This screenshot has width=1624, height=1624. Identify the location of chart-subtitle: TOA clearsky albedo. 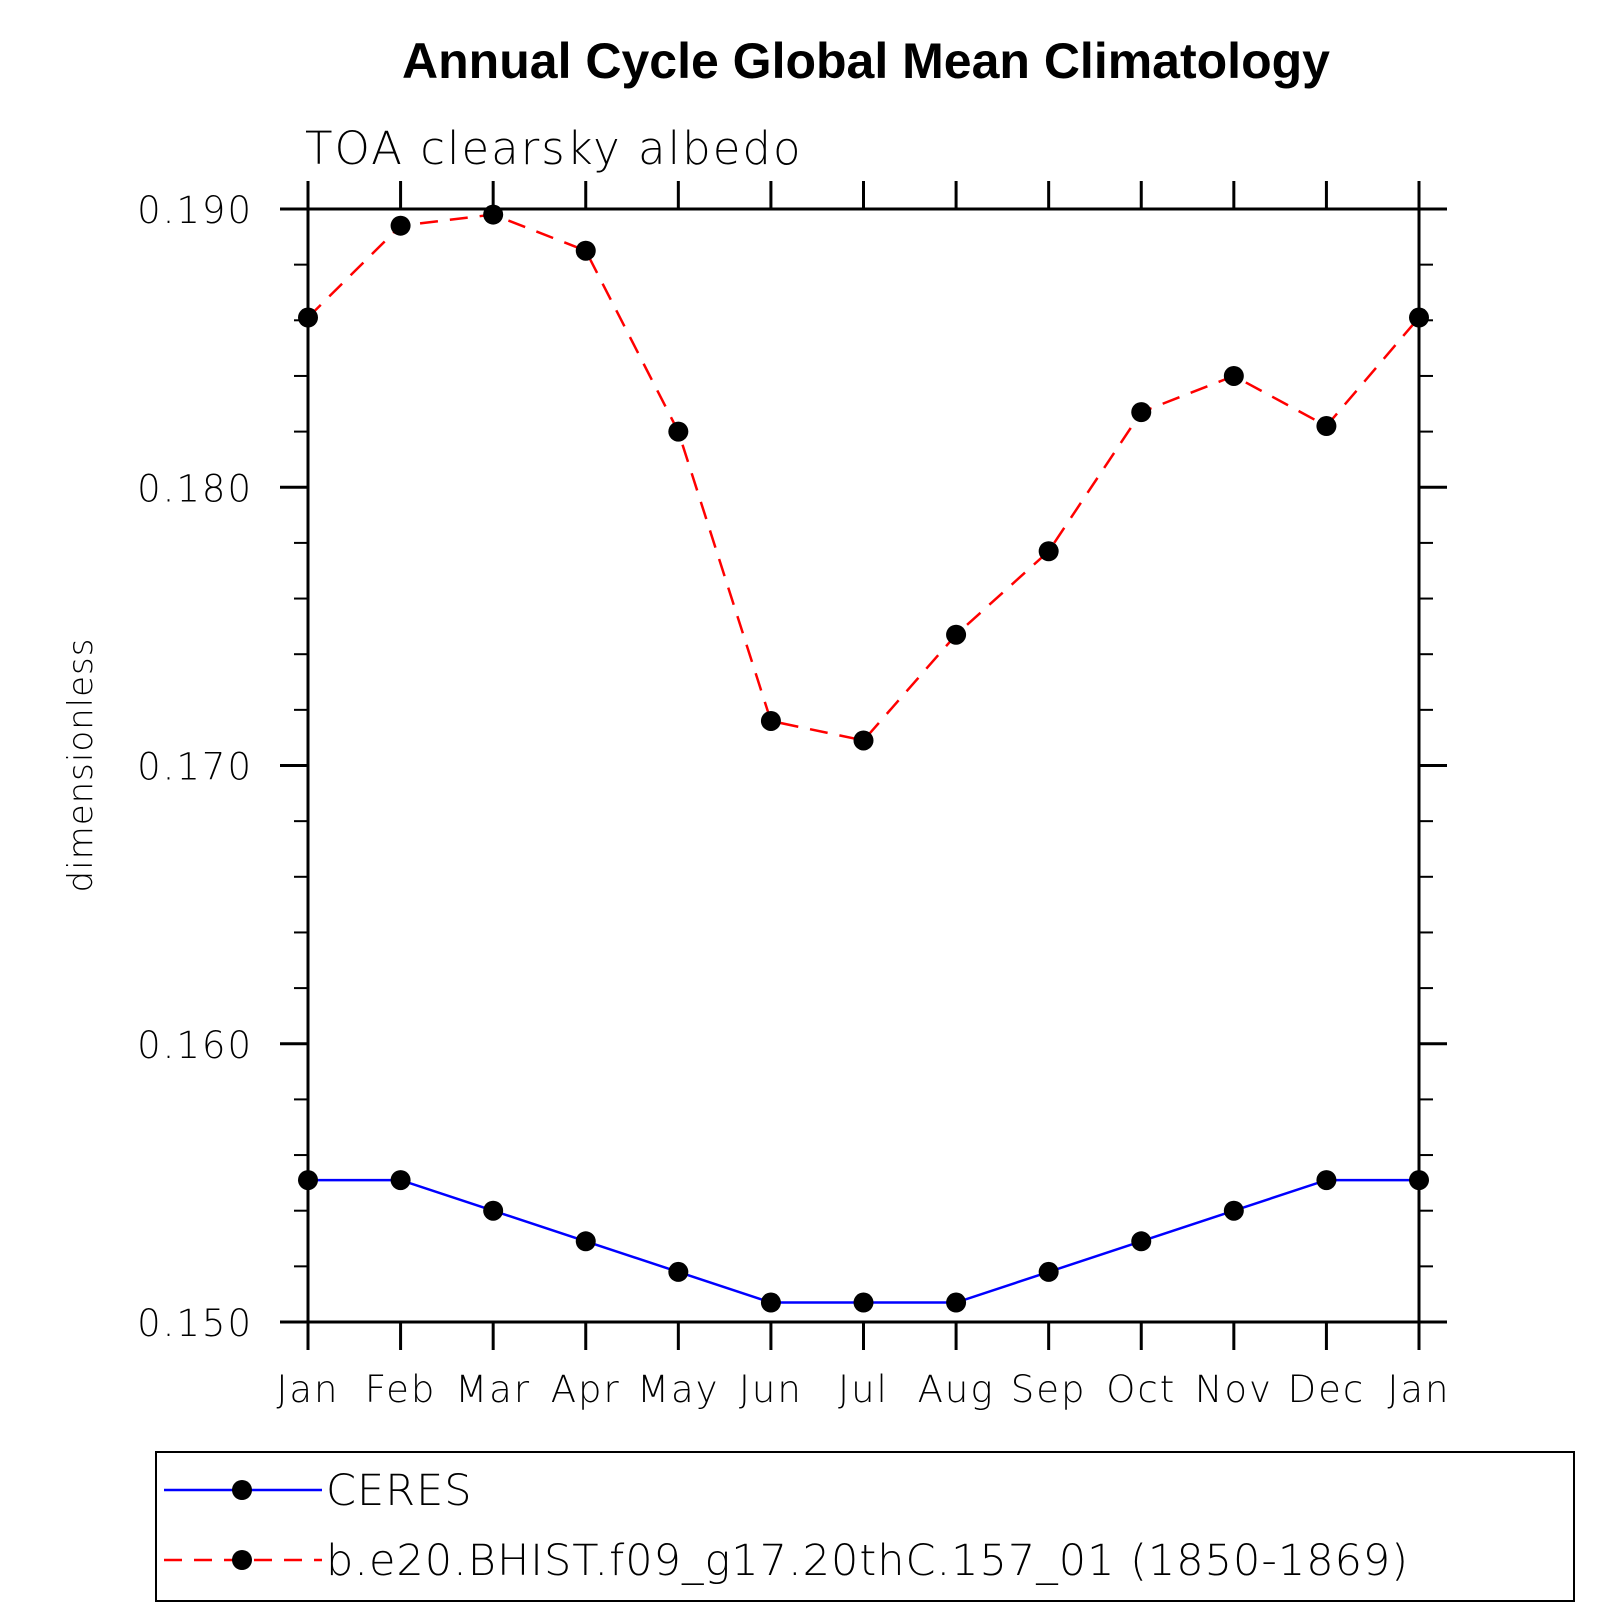
(553, 148).